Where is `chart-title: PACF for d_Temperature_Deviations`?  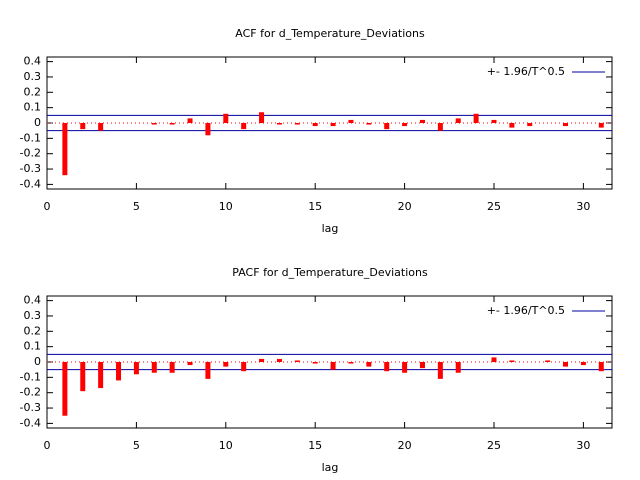
chart-title: PACF for d_Temperature_Deviations is located at coordinates (330, 272).